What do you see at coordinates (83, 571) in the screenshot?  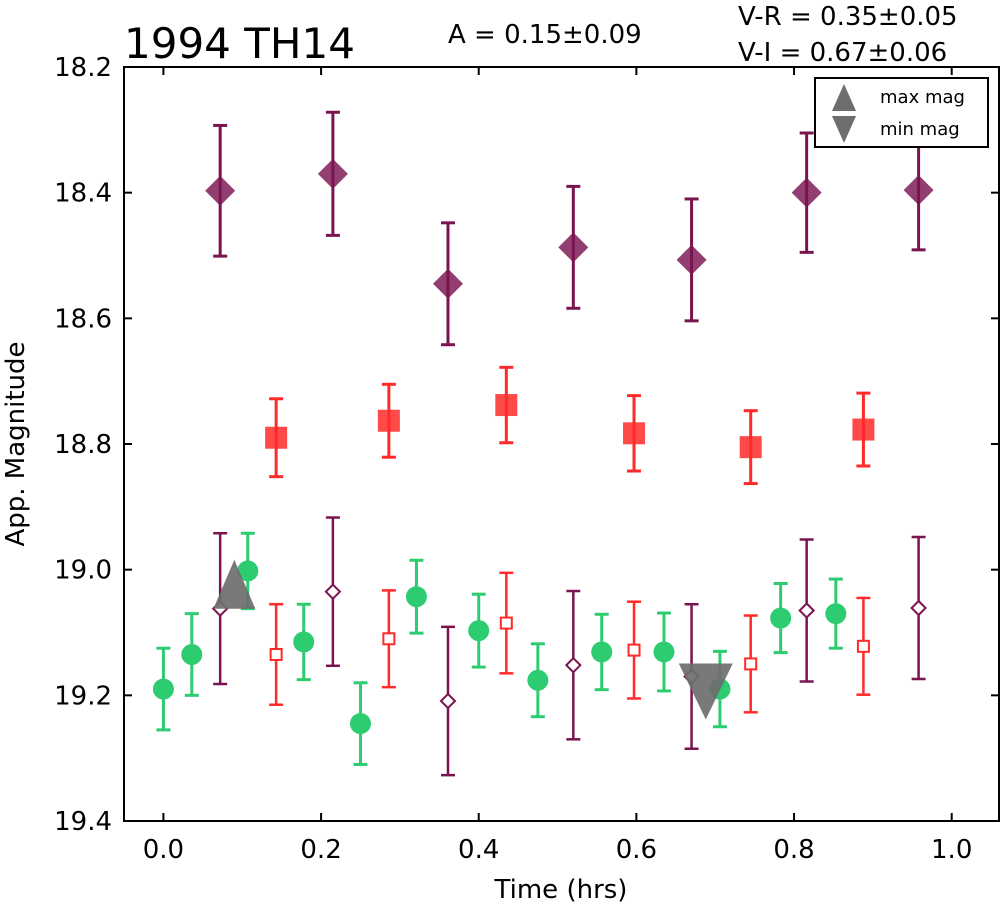 I see `y-tick-label: 19.0` at bounding box center [83, 571].